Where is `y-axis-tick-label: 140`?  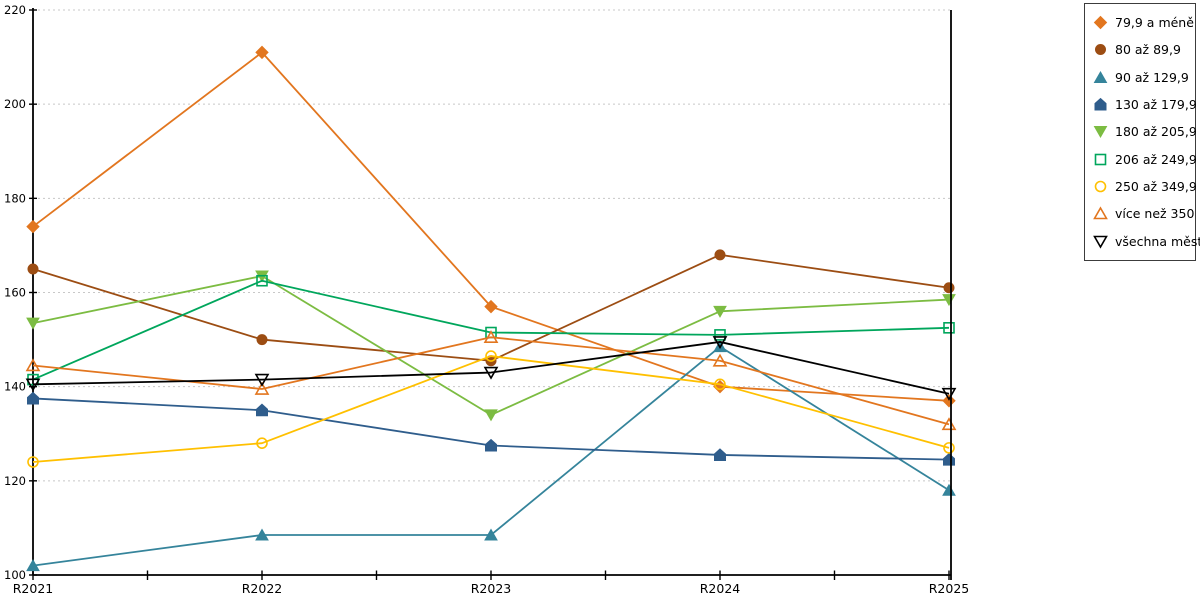
y-axis-tick-label: 140 is located at coordinates (15, 387).